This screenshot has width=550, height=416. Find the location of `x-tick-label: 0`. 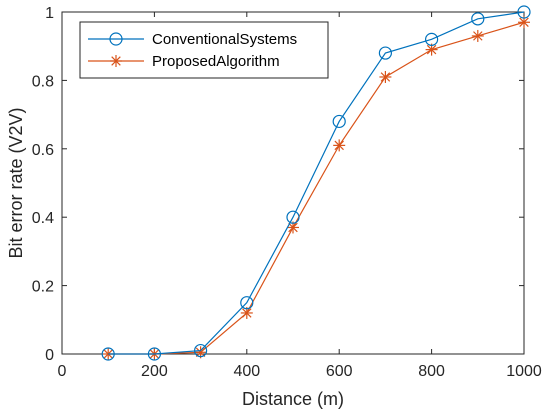

x-tick-label: 0 is located at coordinates (62, 371).